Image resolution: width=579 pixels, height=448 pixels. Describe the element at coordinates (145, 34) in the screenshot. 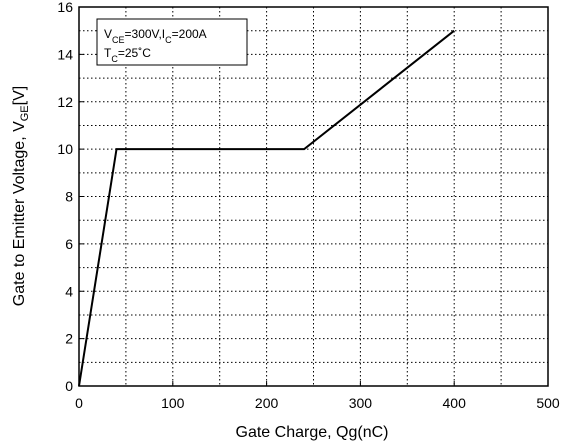

I see `annotation-text: =300V,I` at that location.